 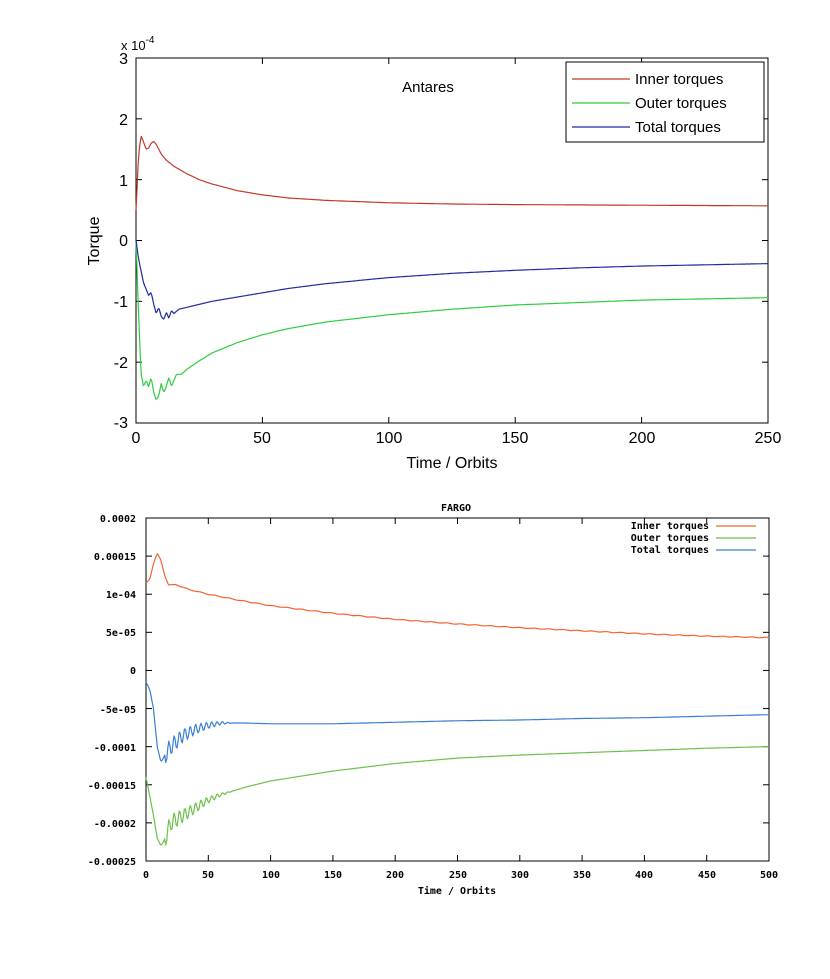 What do you see at coordinates (121, 423) in the screenshot?
I see `y-tick-label: -3` at bounding box center [121, 423].